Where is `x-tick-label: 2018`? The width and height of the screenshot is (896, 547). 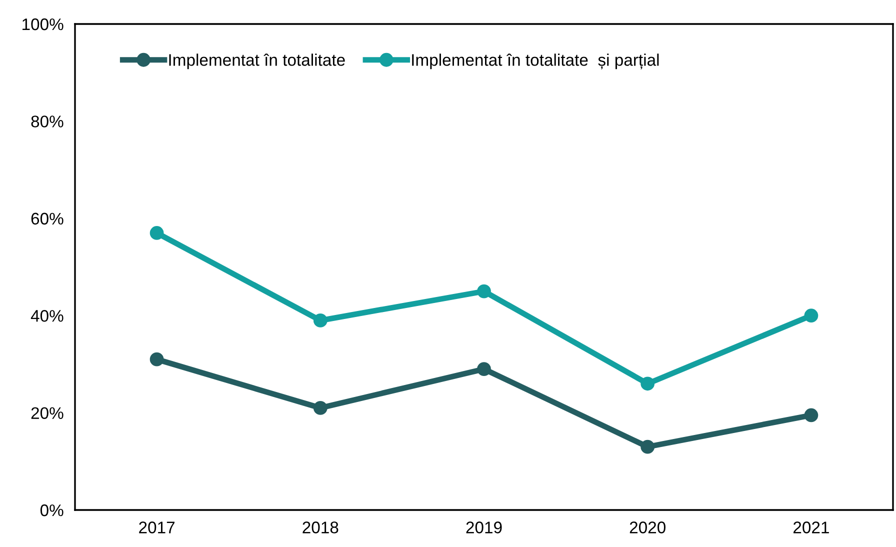
x-tick-label: 2018 is located at coordinates (320, 528).